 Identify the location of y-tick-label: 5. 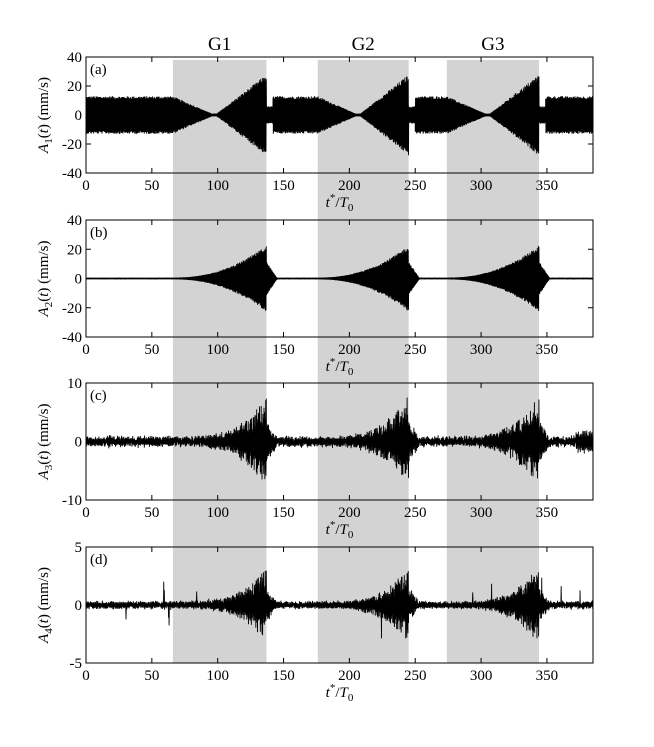
(79, 548).